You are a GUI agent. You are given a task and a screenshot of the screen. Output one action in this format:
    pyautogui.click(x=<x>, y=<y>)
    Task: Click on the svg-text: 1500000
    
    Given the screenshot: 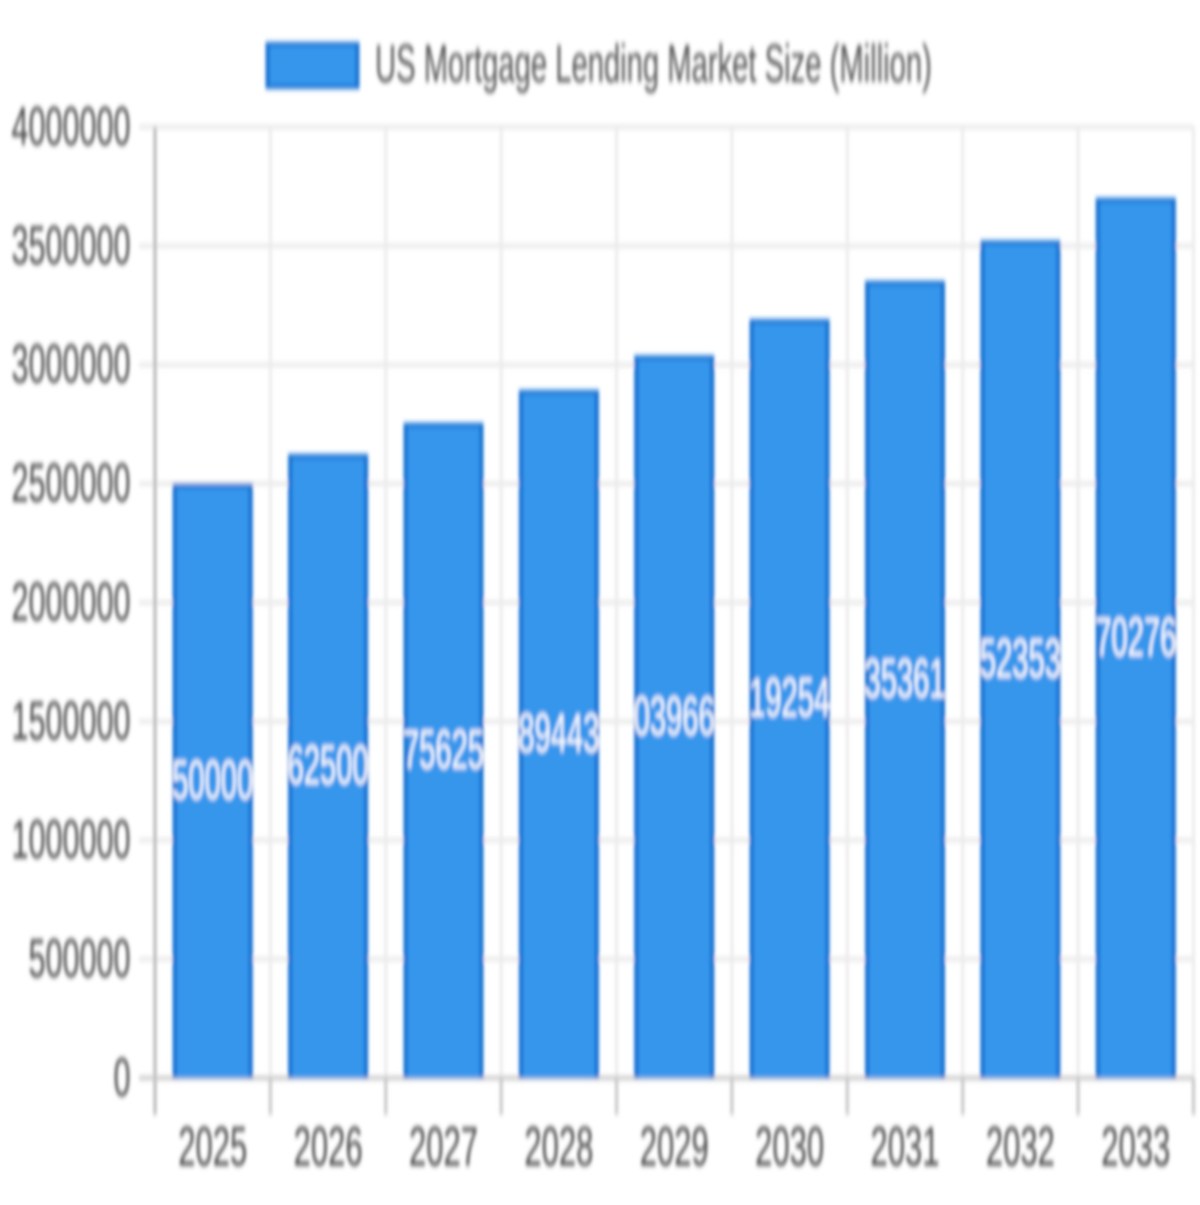 What is the action you would take?
    pyautogui.click(x=70, y=721)
    